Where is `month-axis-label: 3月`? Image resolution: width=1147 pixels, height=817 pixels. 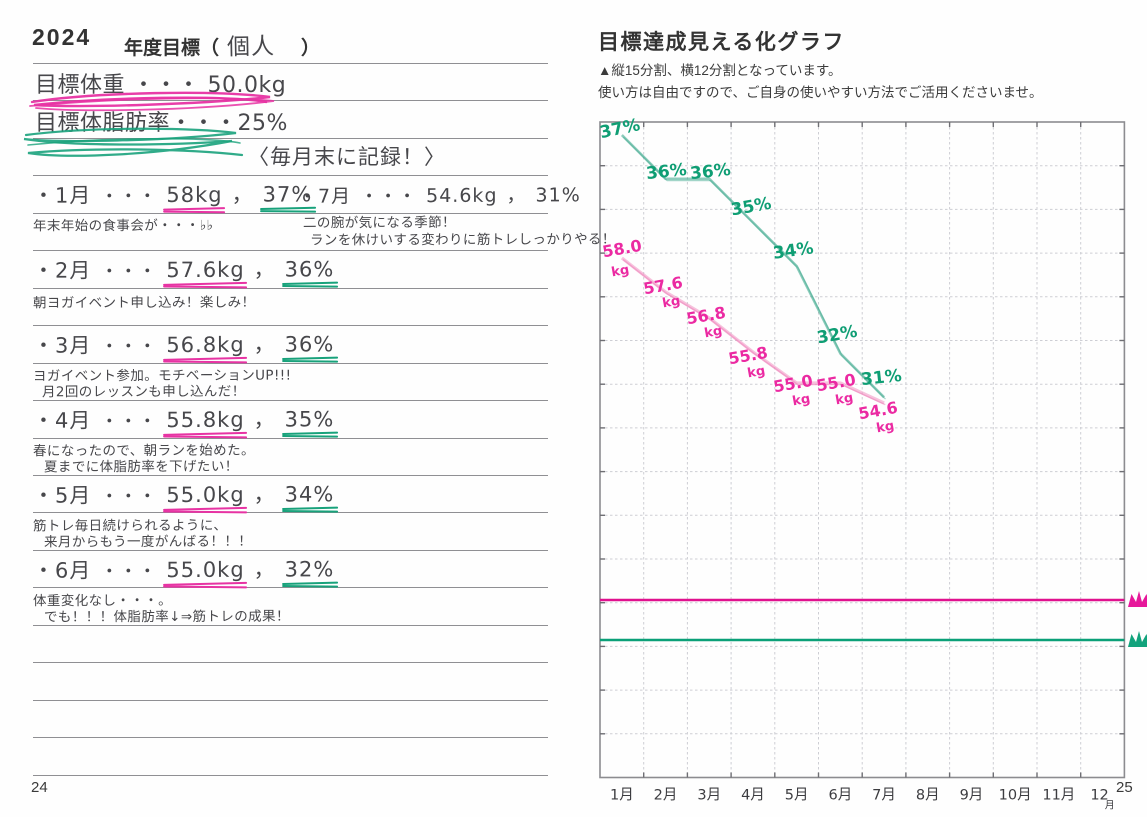 month-axis-label: 3月 is located at coordinates (709, 796).